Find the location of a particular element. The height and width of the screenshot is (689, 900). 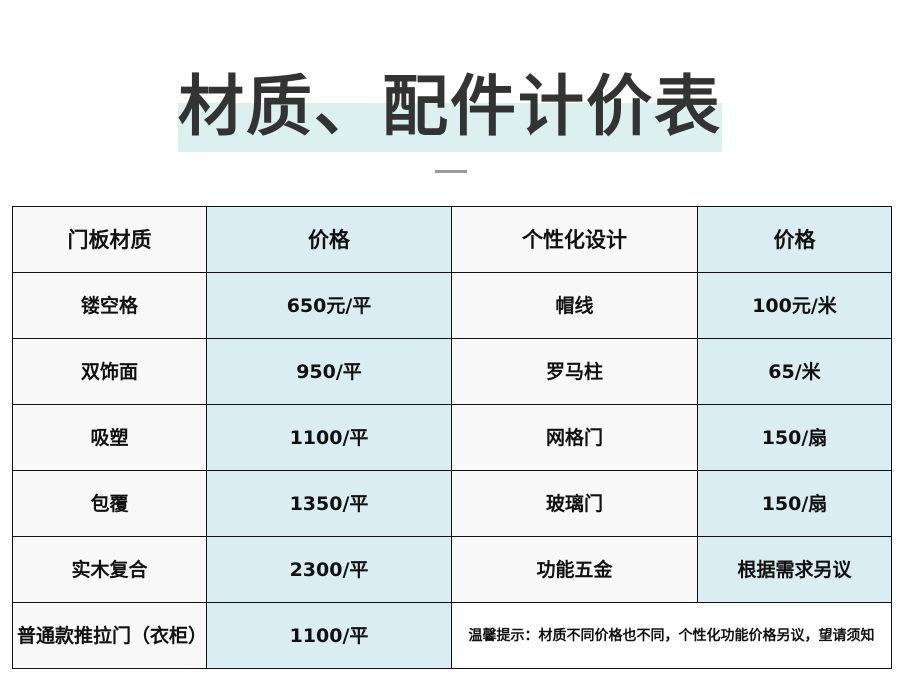

material-cell: 普通款推拉门（衣柜） is located at coordinates (109, 635).